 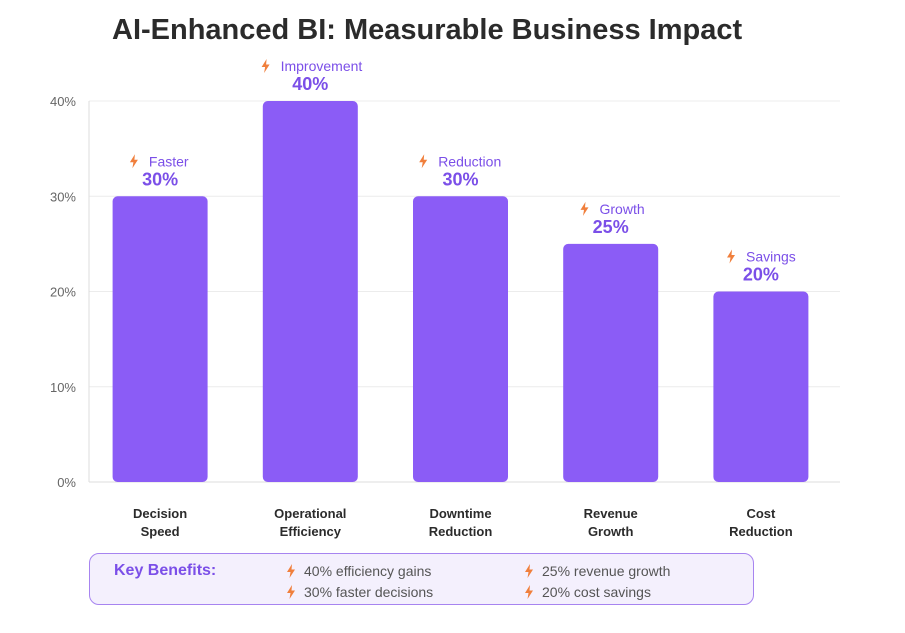 What do you see at coordinates (160, 513) in the screenshot?
I see `x-tick-label: Decision` at bounding box center [160, 513].